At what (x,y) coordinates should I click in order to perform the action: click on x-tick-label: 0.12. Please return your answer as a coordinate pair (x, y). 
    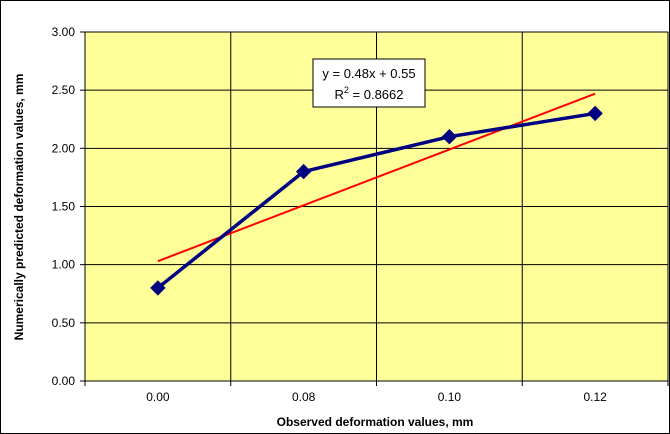
    Looking at the image, I should click on (595, 397).